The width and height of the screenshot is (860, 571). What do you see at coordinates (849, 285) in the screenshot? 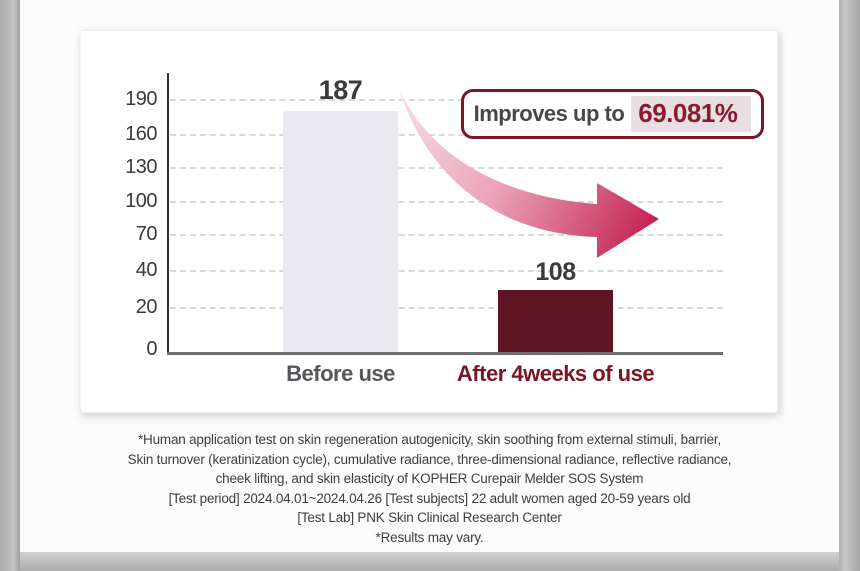
I see `page-right-edge` at bounding box center [849, 285].